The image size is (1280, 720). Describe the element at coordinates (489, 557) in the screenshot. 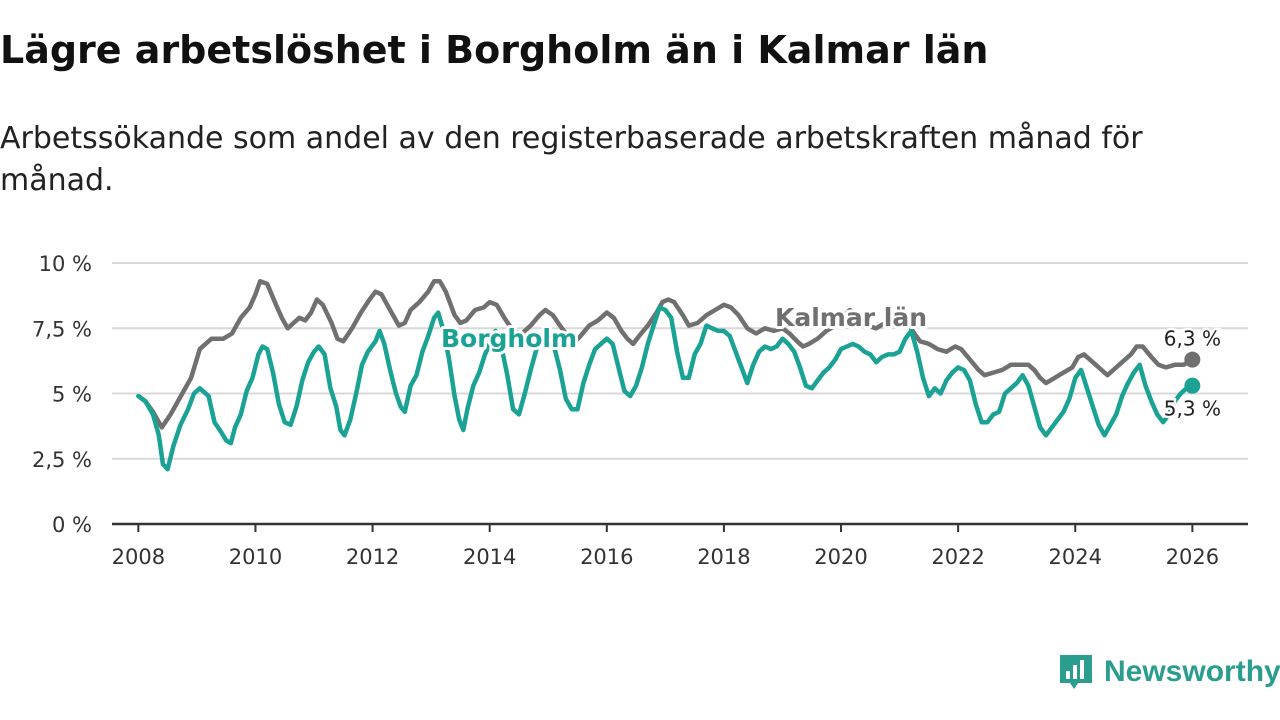

I see `x-tick-label: 2014` at that location.